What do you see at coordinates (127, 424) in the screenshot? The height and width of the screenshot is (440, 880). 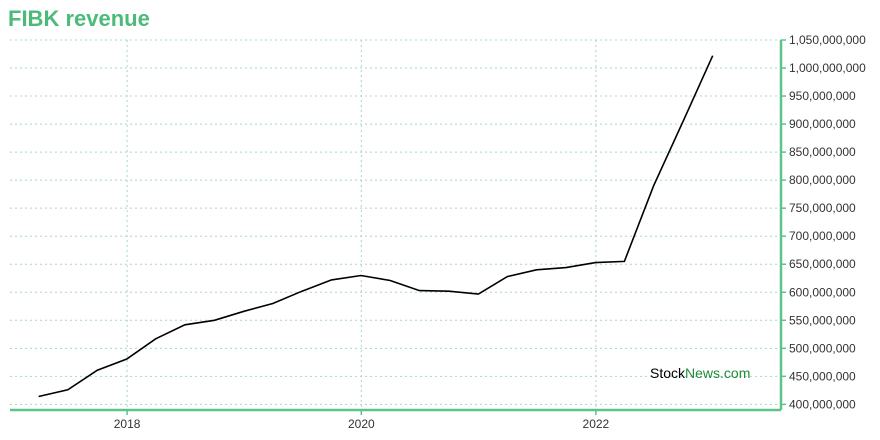 I see `x-tick-label: 2018` at bounding box center [127, 424].